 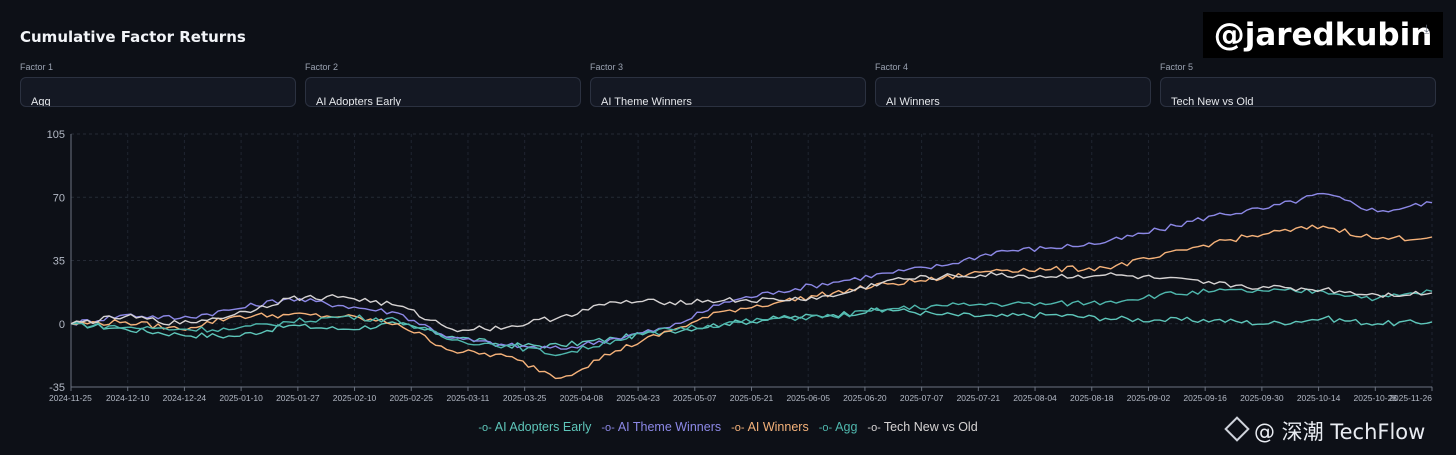 I want to click on brand-watermark: @ 深潮 TechFlow, so click(x=1325, y=431).